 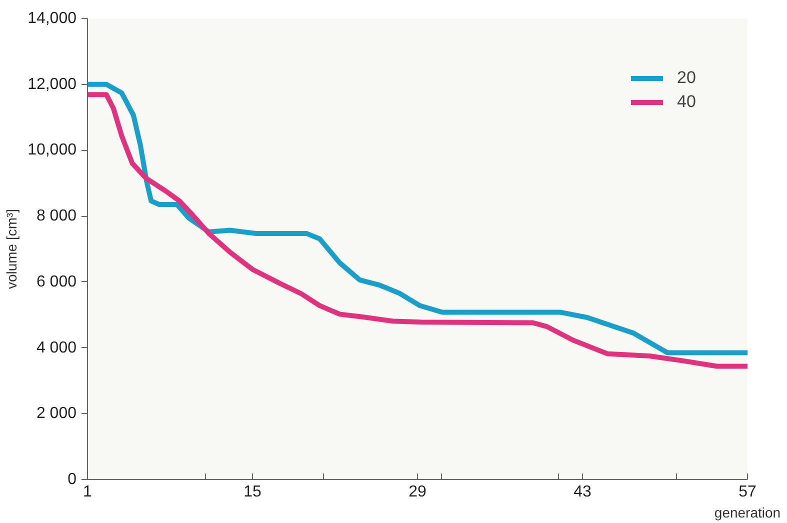 What do you see at coordinates (583, 492) in the screenshot?
I see `x-tick-label: 43` at bounding box center [583, 492].